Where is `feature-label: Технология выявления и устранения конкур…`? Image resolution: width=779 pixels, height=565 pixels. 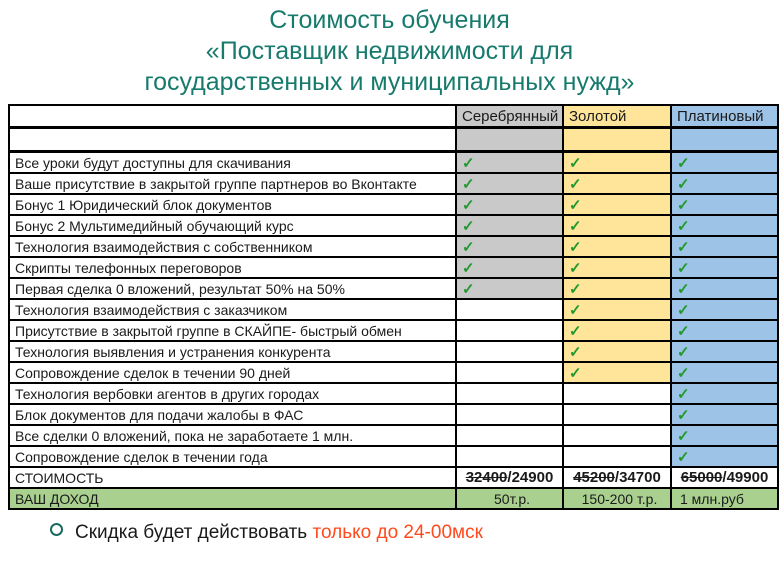 feature-label: Технология выявления и устранения конкур… is located at coordinates (232, 351).